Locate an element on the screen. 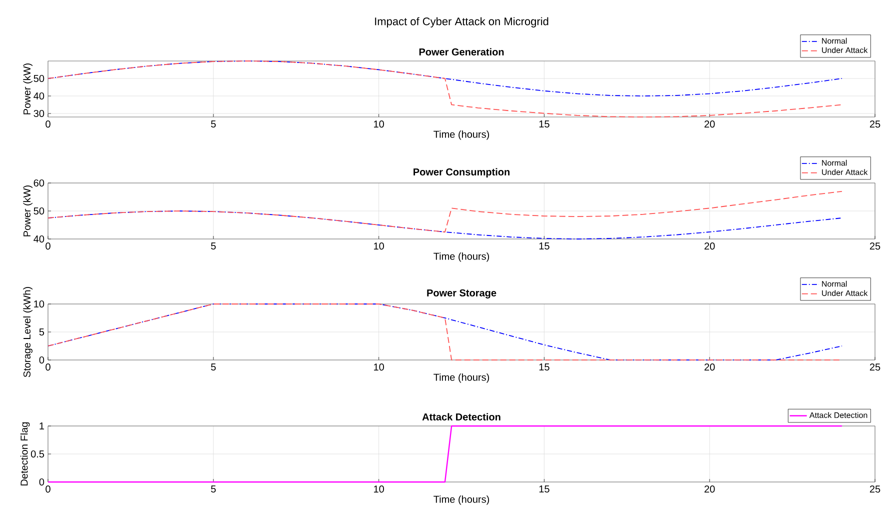  y-tick-label: 0.5 is located at coordinates (37, 454).